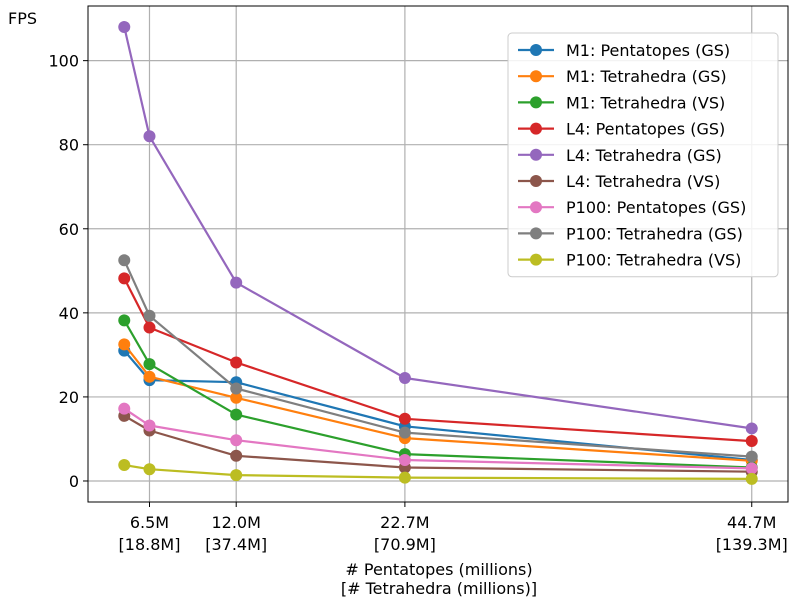  Describe the element at coordinates (74, 481) in the screenshot. I see `y-tick-label: 0` at that location.